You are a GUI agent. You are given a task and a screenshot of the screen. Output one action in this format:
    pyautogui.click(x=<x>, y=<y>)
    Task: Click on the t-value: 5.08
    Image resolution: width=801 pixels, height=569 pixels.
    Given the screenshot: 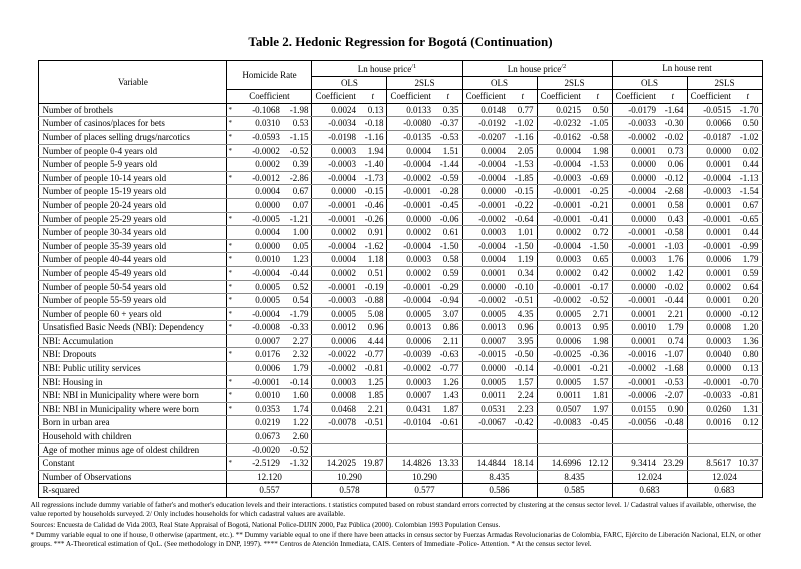 What is the action you would take?
    pyautogui.click(x=372, y=314)
    